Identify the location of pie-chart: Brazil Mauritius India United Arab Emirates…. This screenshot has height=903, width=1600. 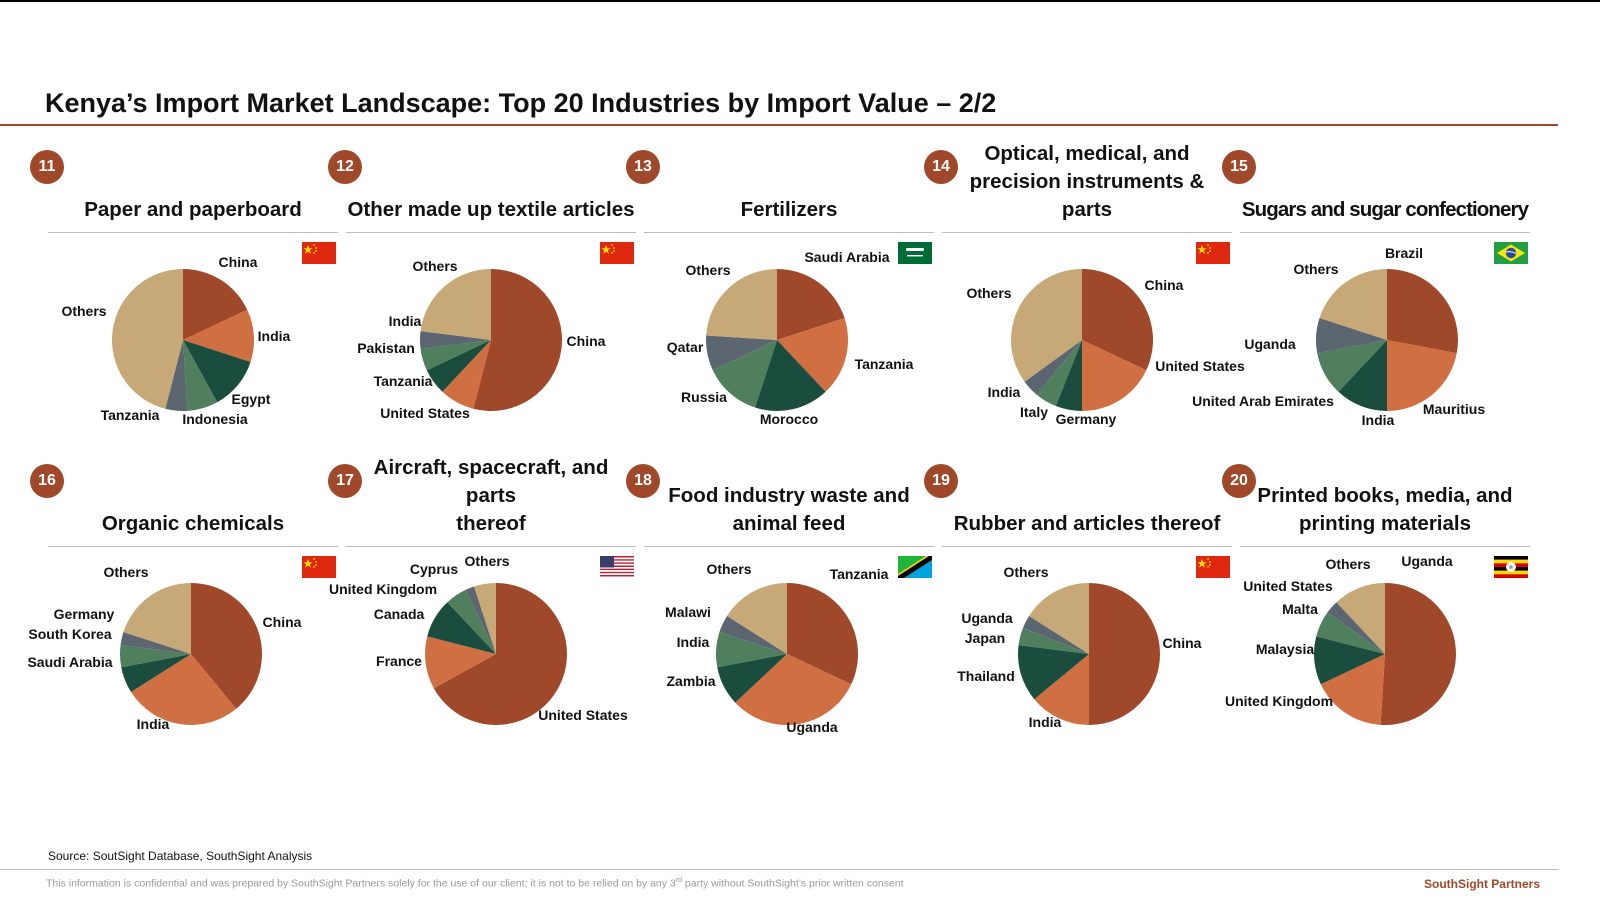
(1338, 336).